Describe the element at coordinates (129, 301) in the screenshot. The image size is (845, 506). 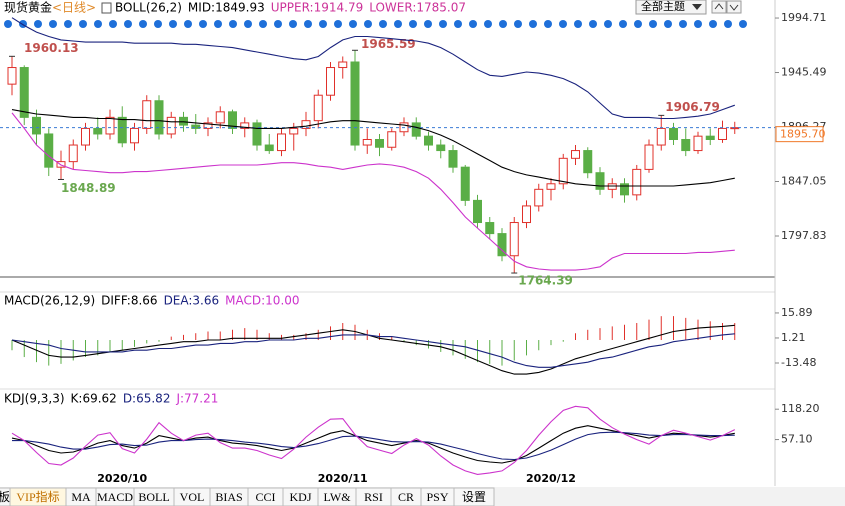
I see `indicator-label: DIFF:8.66` at that location.